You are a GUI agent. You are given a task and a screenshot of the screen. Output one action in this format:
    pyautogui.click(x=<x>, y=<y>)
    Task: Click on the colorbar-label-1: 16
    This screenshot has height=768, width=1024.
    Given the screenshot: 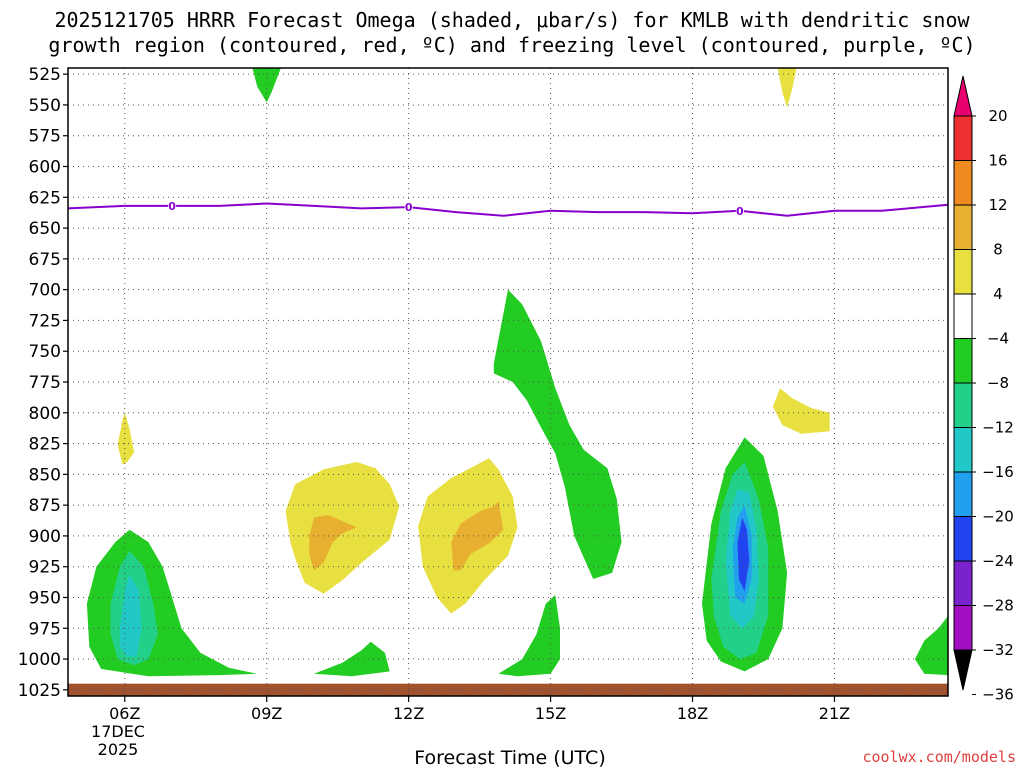 What is the action you would take?
    pyautogui.click(x=997, y=161)
    